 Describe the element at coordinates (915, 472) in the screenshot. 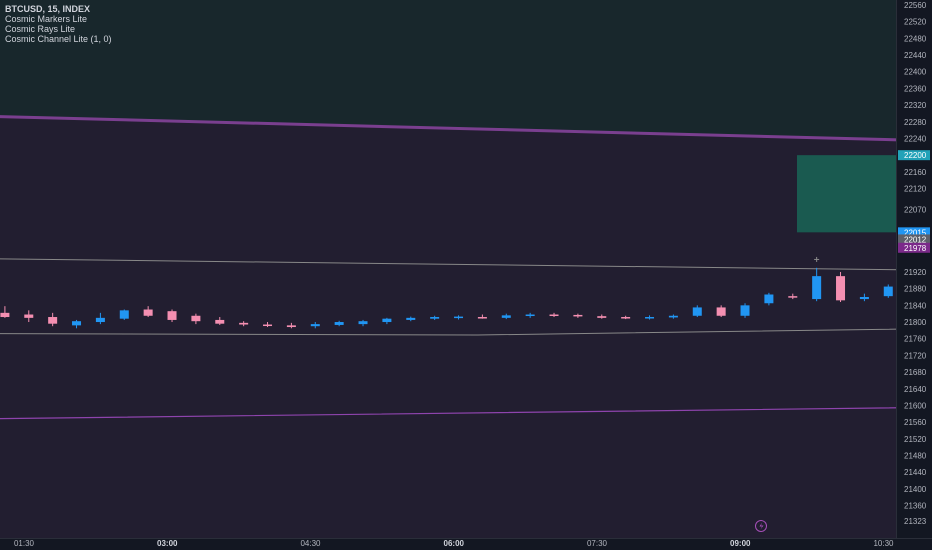

I see `price-tick-label: 21440` at that location.